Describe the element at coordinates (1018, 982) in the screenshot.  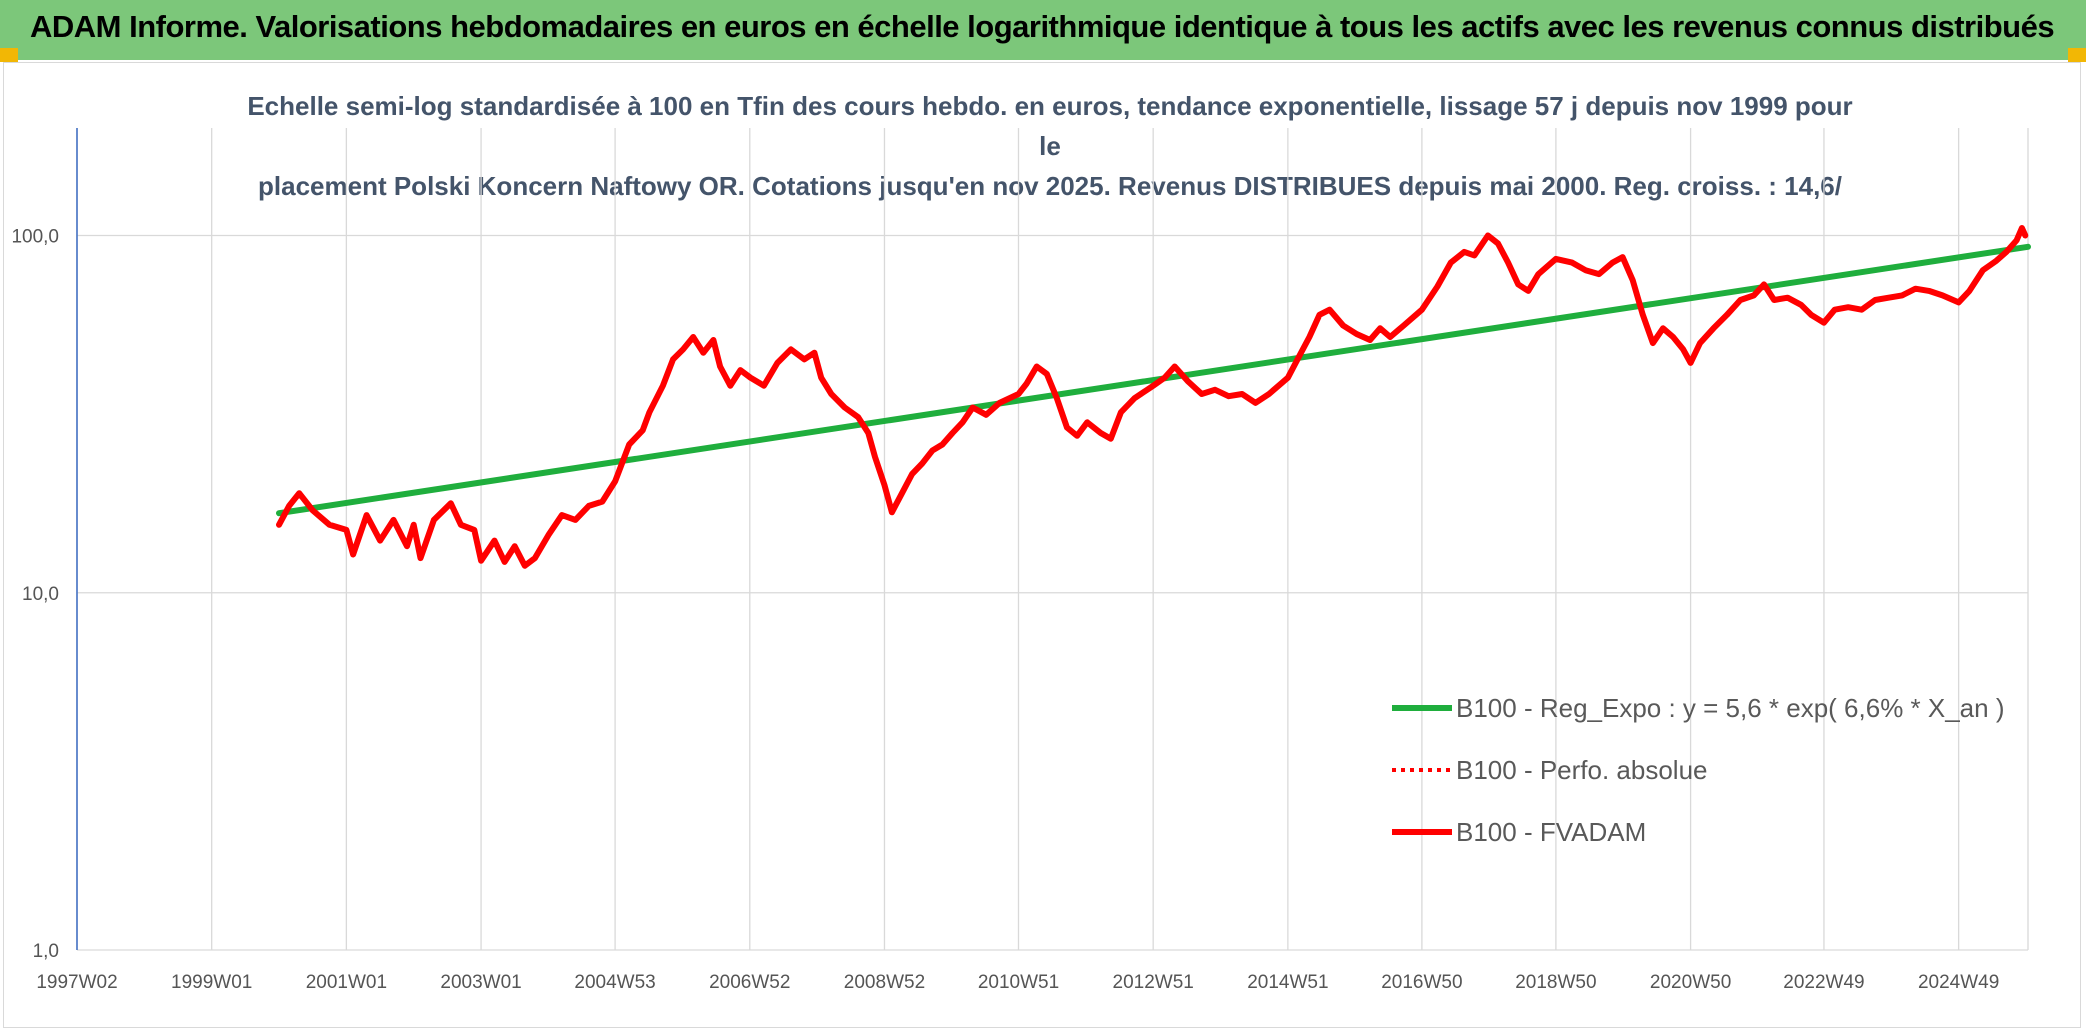
I see `x-tick-label: 2010W51` at that location.